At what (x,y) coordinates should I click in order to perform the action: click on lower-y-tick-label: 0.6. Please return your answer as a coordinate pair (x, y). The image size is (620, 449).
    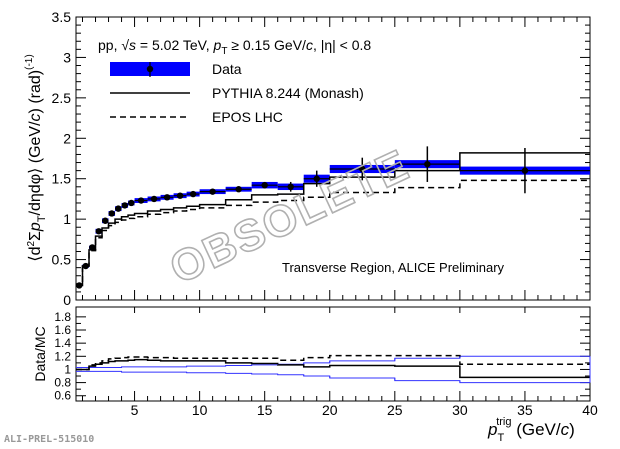
    Looking at the image, I should click on (62, 396).